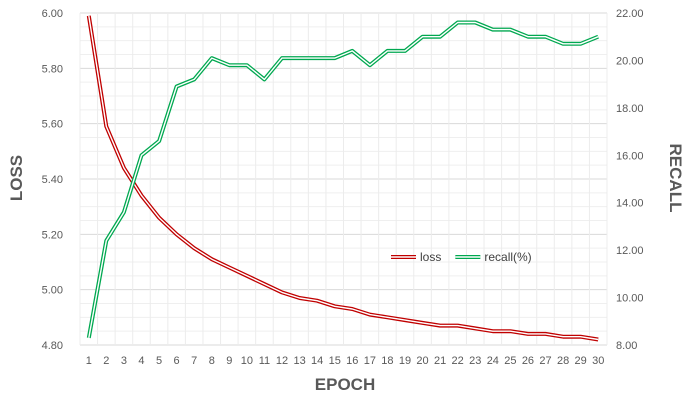  What do you see at coordinates (317, 361) in the screenshot?
I see `x-tick-label: 14` at bounding box center [317, 361].